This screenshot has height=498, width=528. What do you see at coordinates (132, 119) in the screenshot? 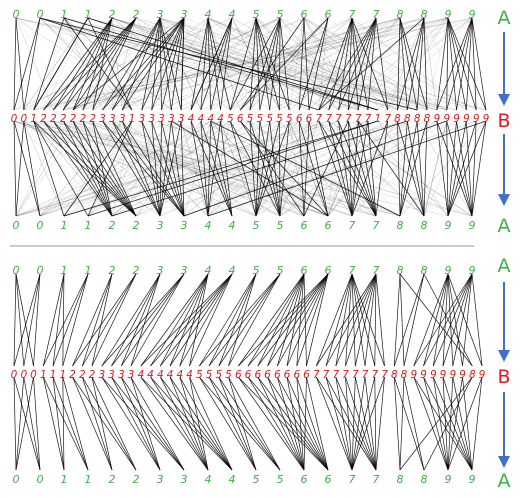
I see `digit-b: 1` at bounding box center [132, 119].